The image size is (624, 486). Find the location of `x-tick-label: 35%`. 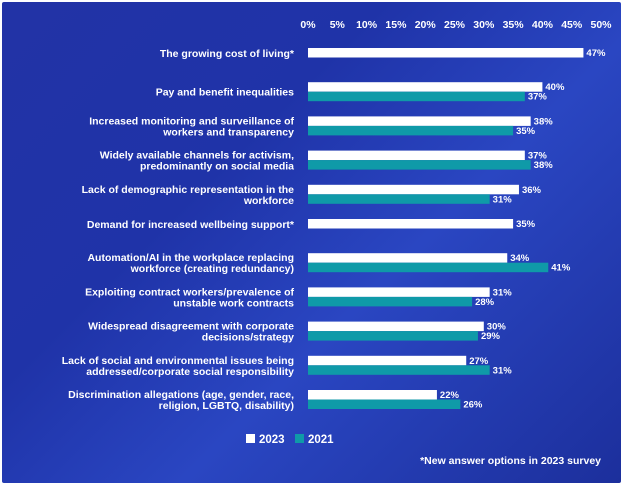

x-tick-label: 35% is located at coordinates (514, 25).